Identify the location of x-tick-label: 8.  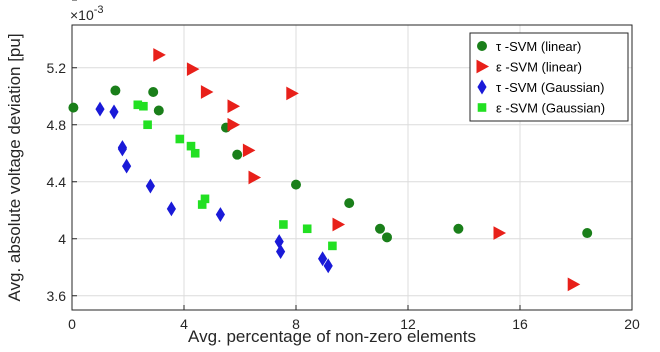
(296, 324).